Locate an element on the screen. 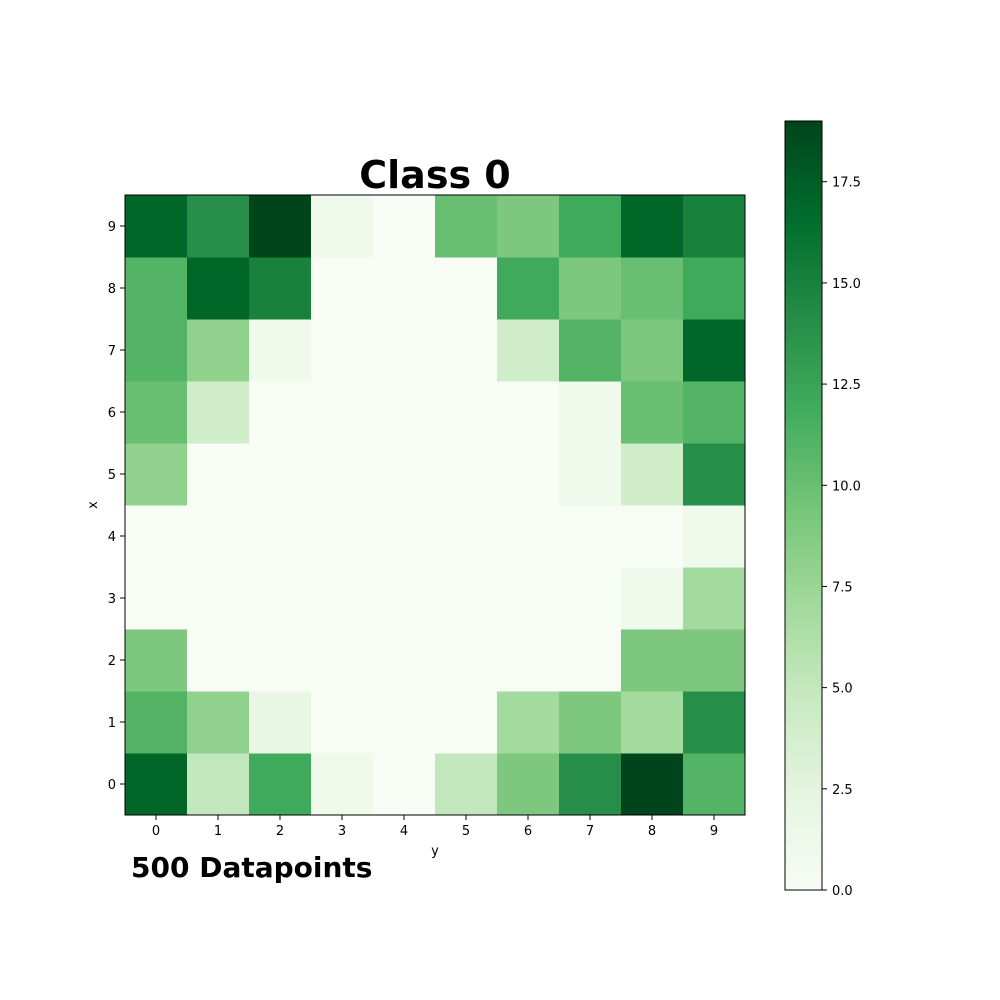 Image resolution: width=1000 pixels, height=1000 pixels. heatmap-cell-x1-y1 is located at coordinates (218, 722).